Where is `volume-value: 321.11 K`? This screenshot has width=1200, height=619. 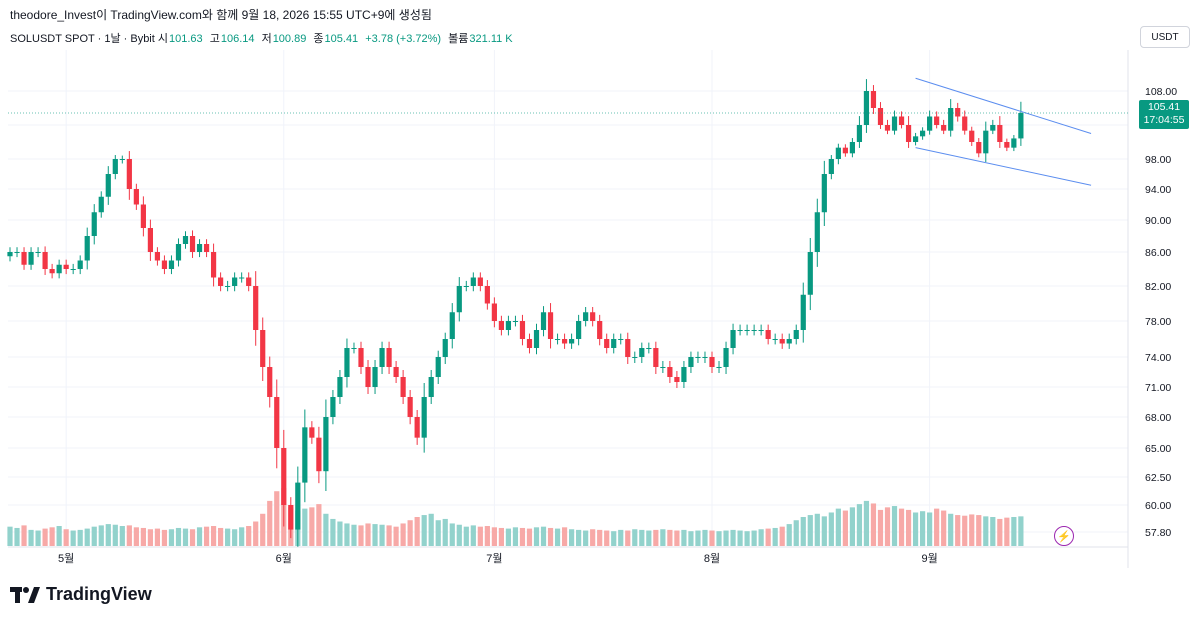 volume-value: 321.11 K is located at coordinates (491, 39).